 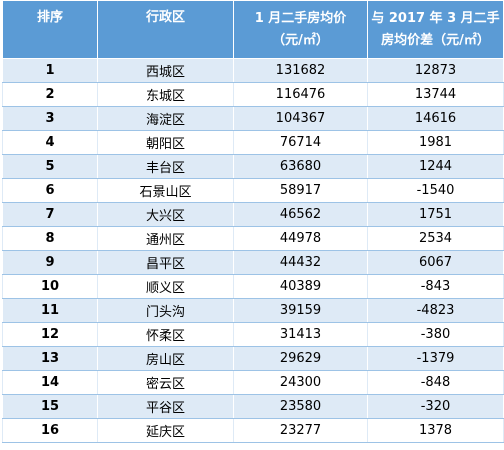 I want to click on district-cell: 房山区, so click(x=165, y=358).